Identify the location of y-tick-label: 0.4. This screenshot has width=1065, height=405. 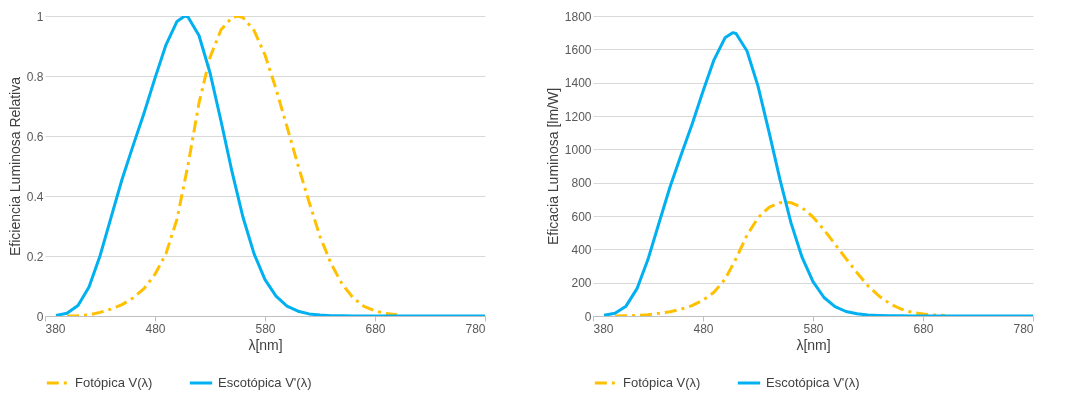
(35, 196).